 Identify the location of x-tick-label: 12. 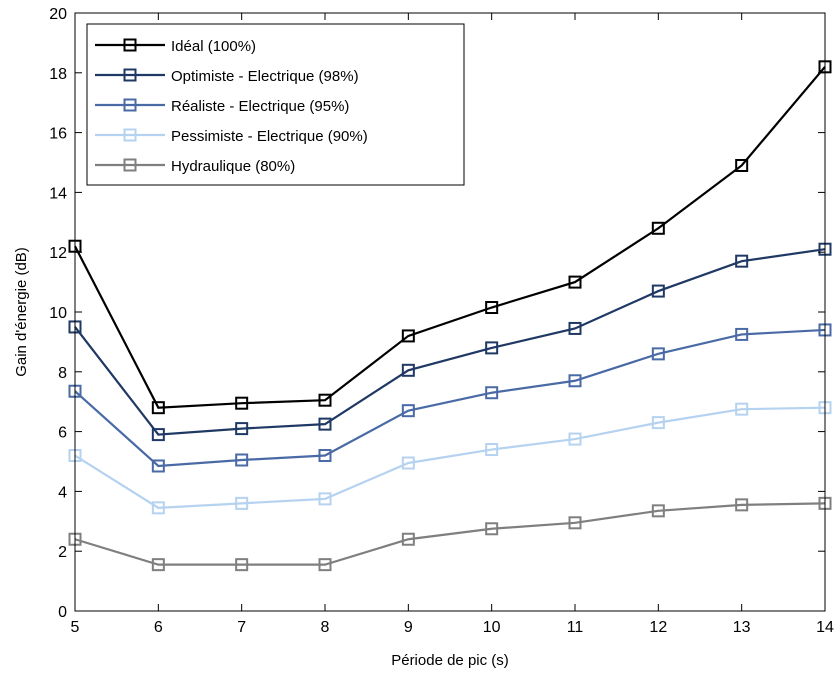
(658, 627).